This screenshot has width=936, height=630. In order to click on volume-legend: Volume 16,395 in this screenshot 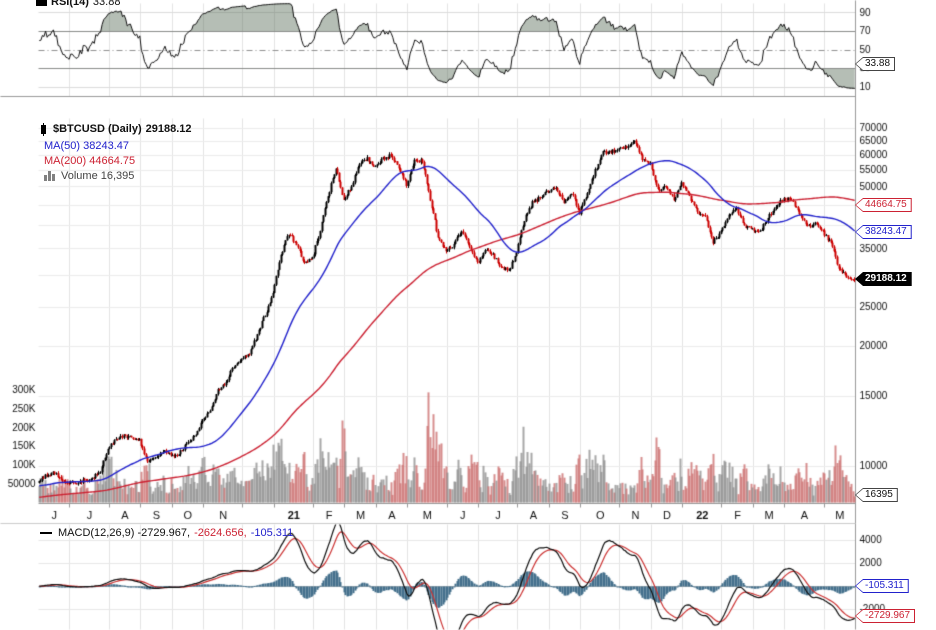, I will do `click(89, 176)`.